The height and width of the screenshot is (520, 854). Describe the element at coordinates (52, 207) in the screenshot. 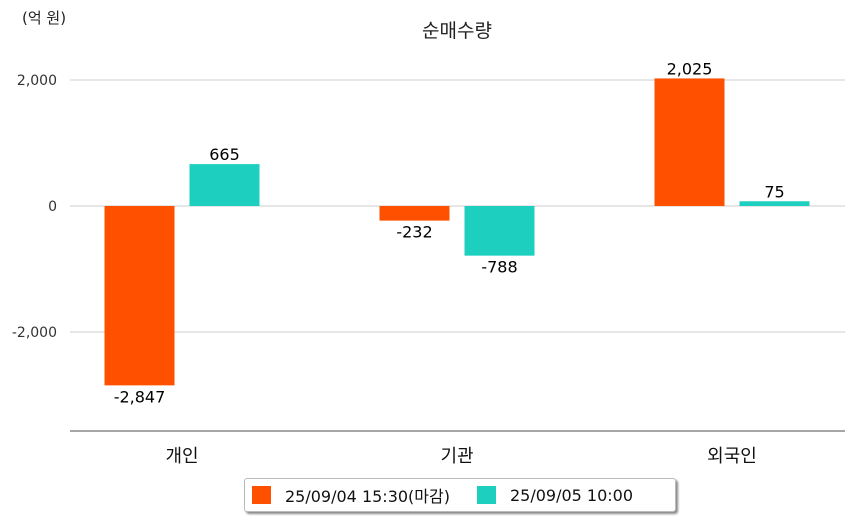

I see `y-tick-label: 0` at that location.